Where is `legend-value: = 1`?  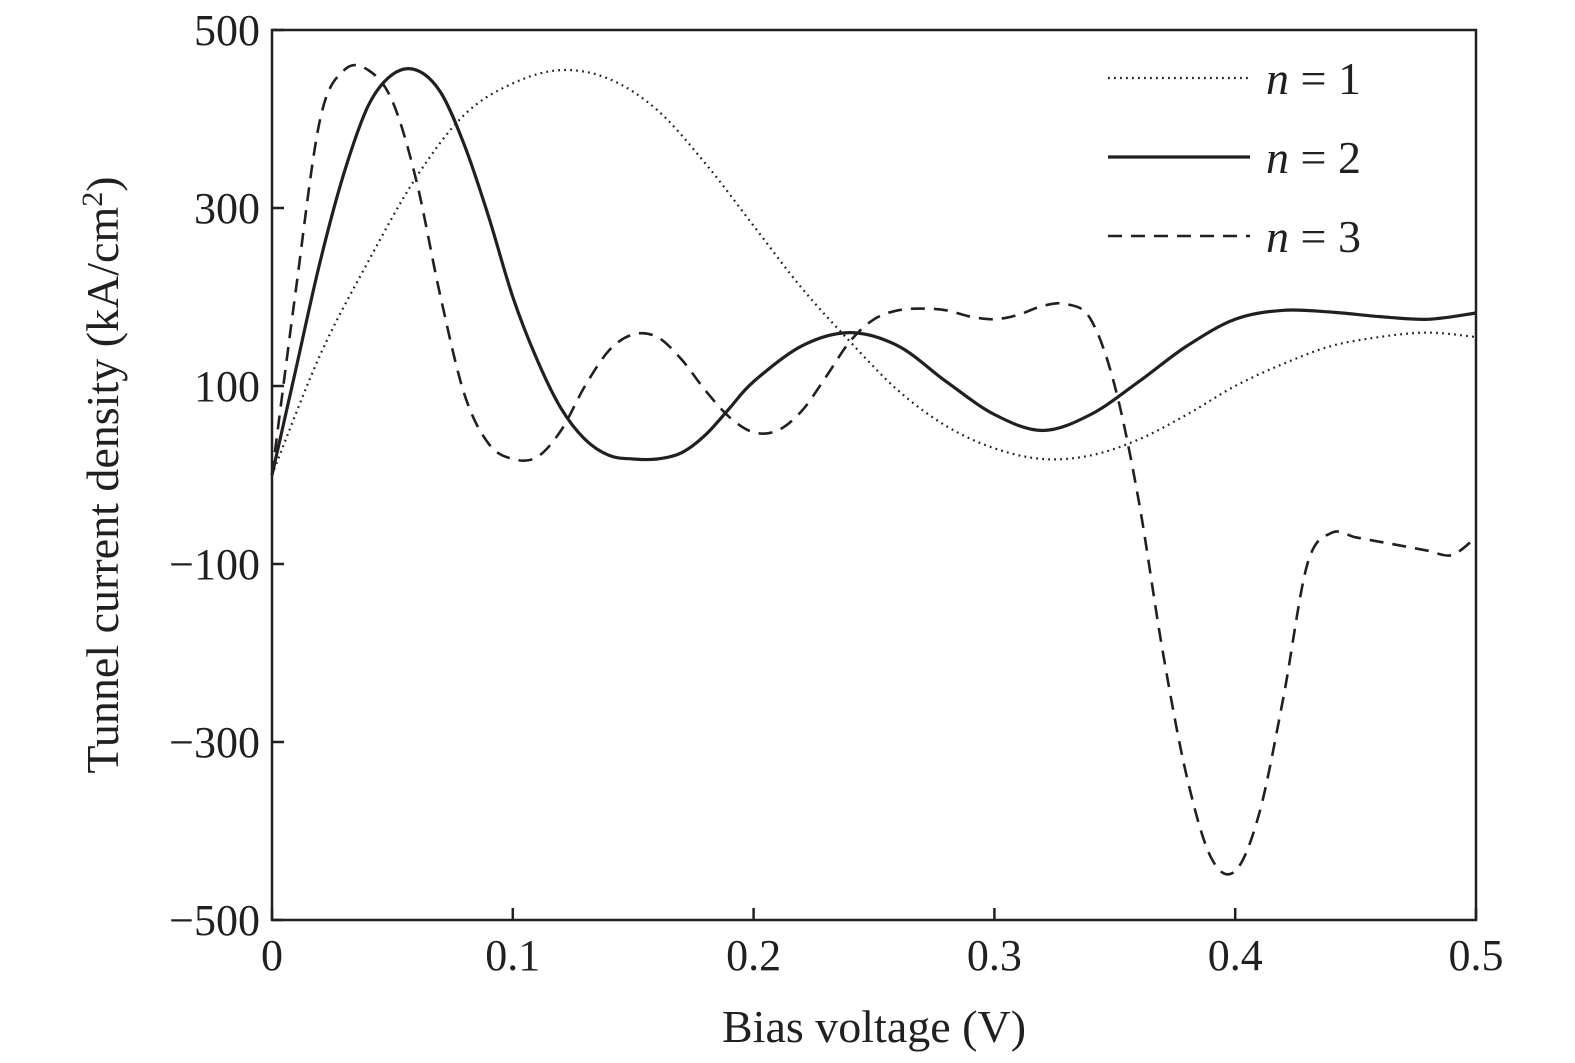
legend-value: = 1 is located at coordinates (1325, 78).